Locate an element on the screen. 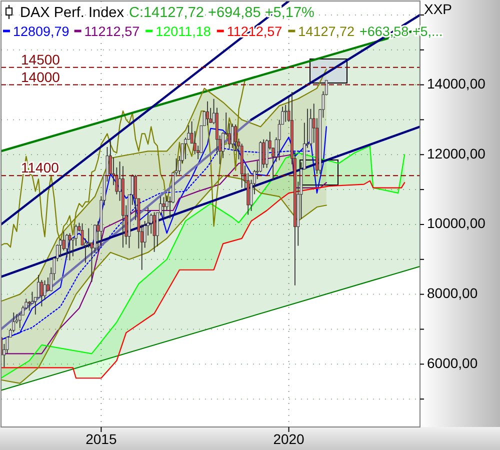  y-tick-label: 10000,00 is located at coordinates (456, 223).